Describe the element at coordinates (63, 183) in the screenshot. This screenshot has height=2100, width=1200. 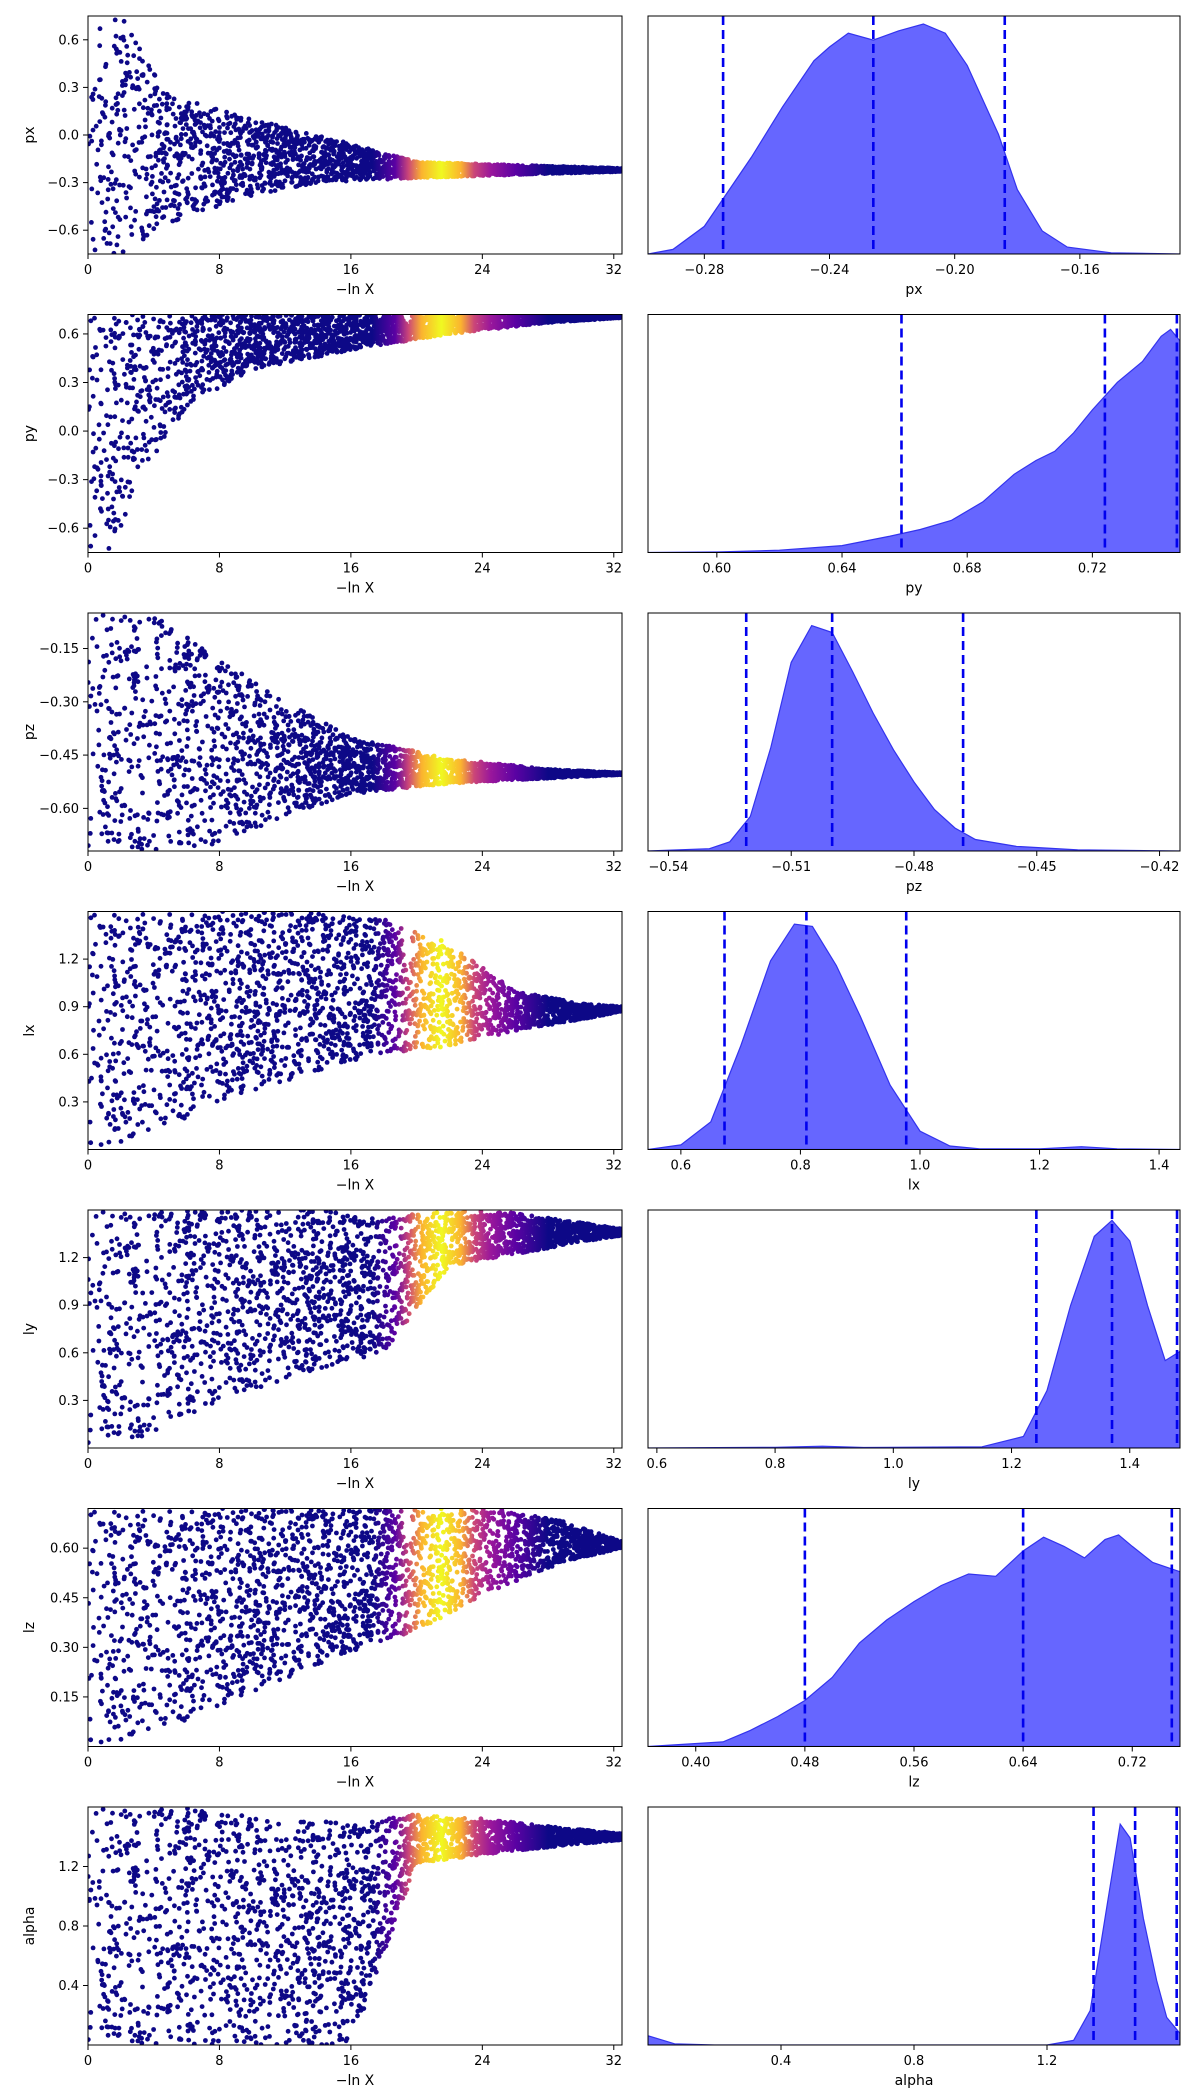
I see `y-tick-label: −0.3` at that location.